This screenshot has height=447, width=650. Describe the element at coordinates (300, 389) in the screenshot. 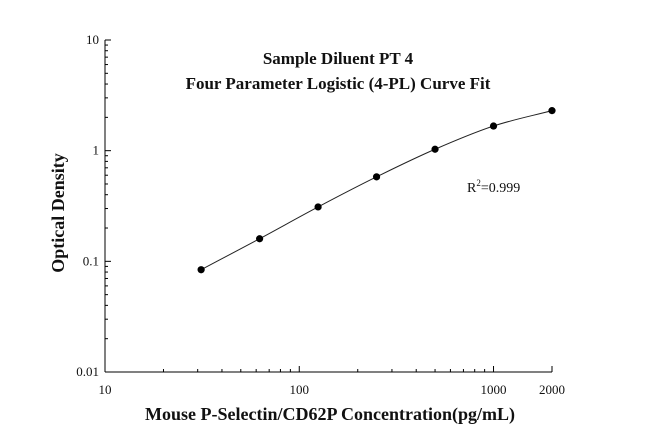

I see `x-tick-label: 100` at that location.